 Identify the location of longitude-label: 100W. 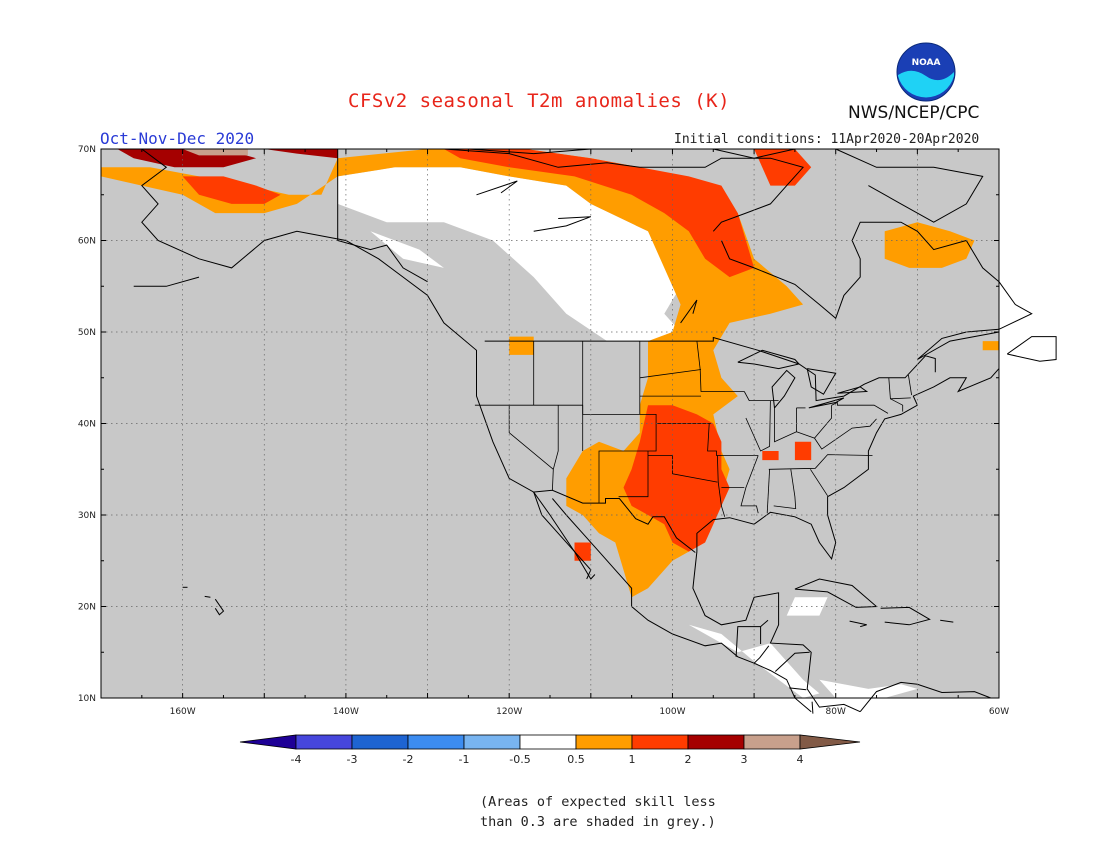
(672, 712).